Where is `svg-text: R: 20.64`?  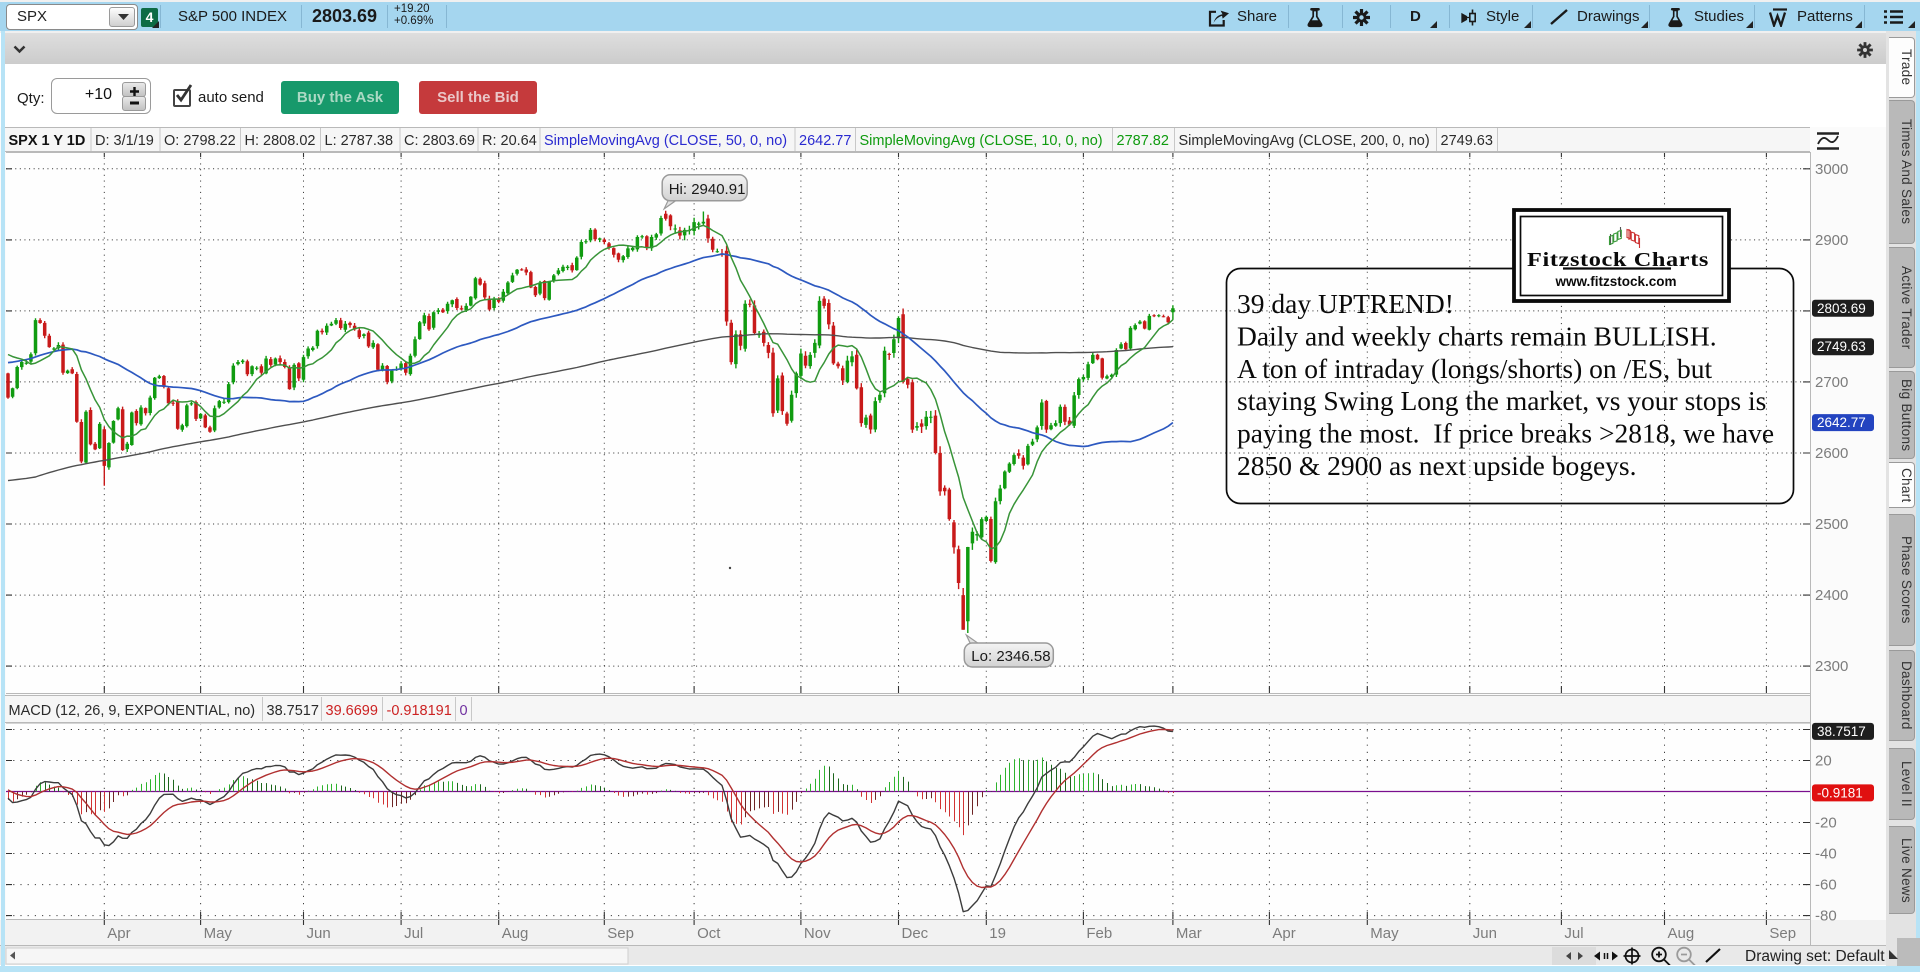
svg-text: R: 20.64 is located at coordinates (509, 141).